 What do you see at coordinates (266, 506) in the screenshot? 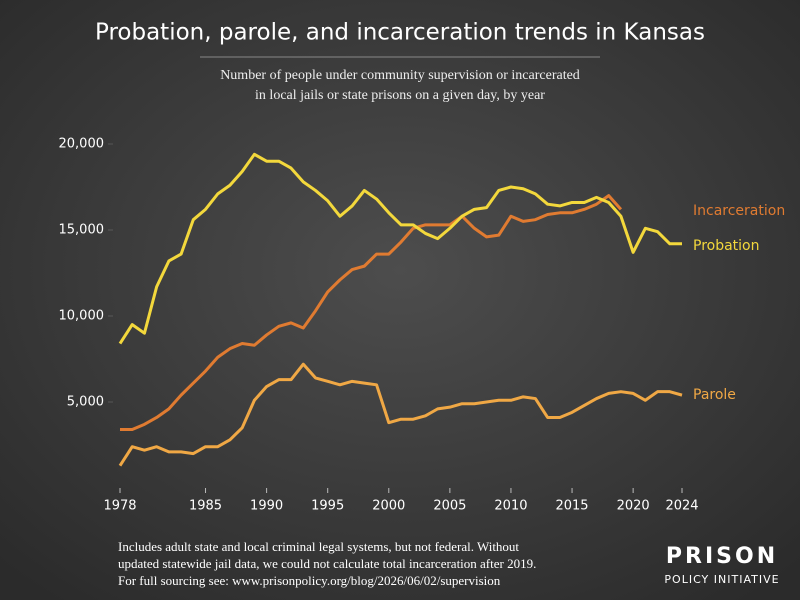
I see `x-tick-label: 1990` at bounding box center [266, 506].